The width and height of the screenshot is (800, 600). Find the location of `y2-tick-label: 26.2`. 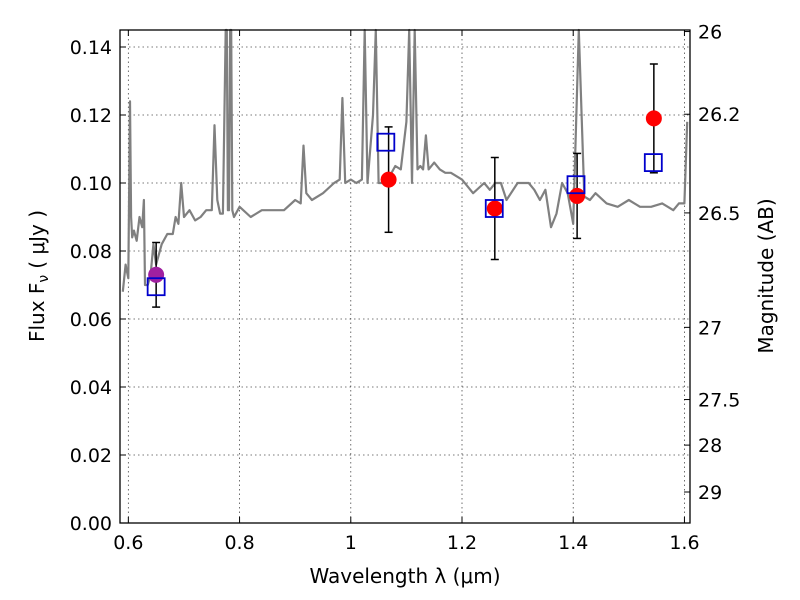

y2-tick-label: 26.2 is located at coordinates (719, 115).